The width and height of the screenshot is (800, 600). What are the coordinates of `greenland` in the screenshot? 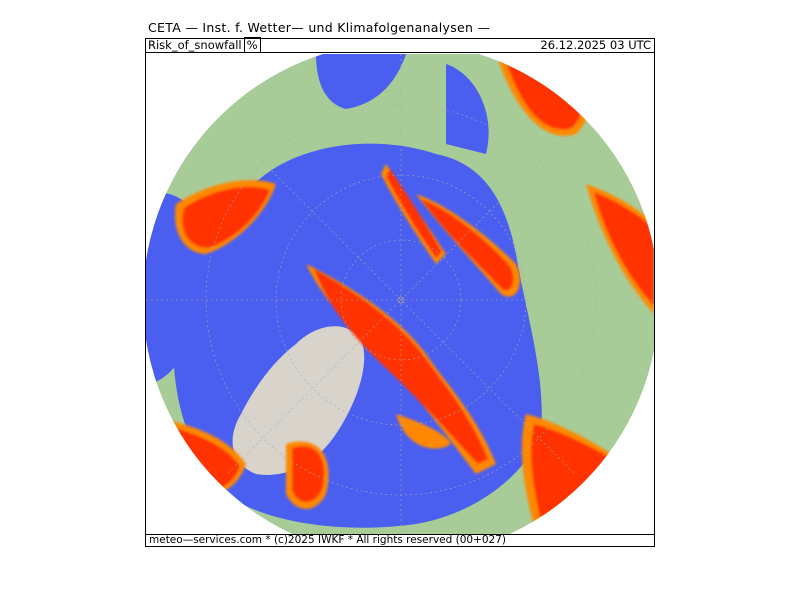 It's located at (298, 400).